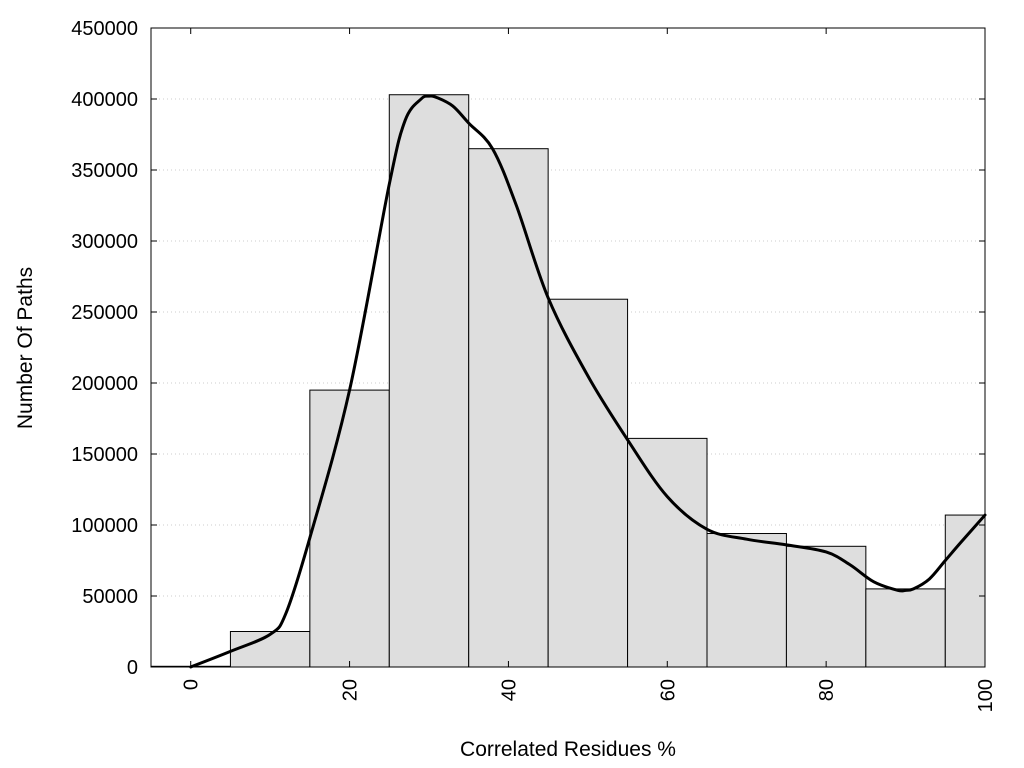 The image size is (1024, 768). I want to click on y-tick-label: 0, so click(132, 668).